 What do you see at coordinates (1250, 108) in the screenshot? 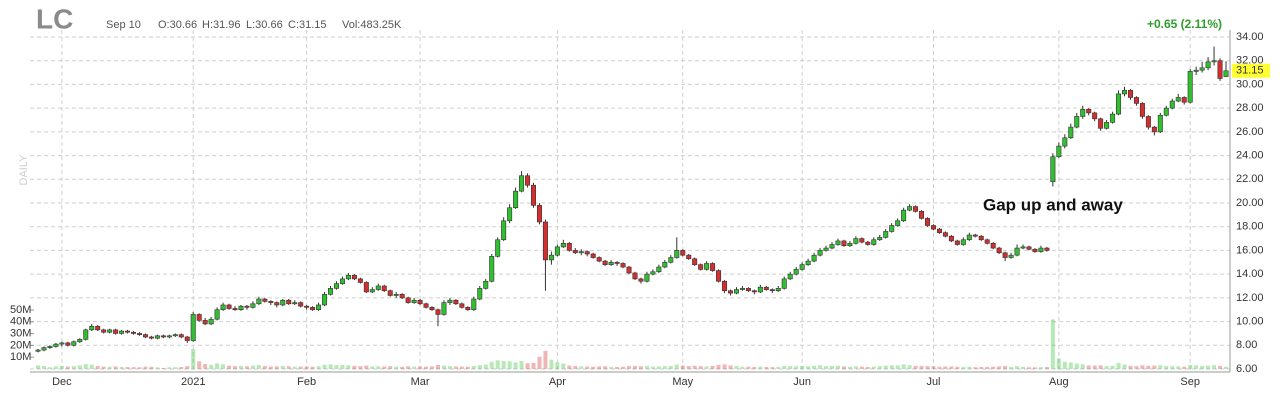
I see `y-tick-label: 28.00` at bounding box center [1250, 108].